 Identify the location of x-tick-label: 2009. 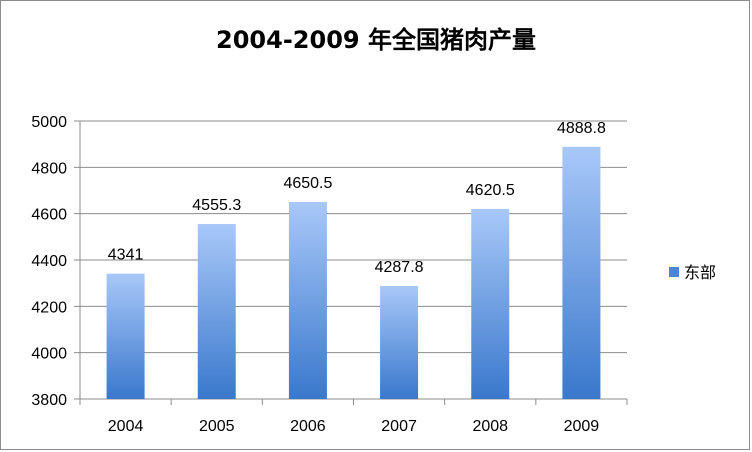
(582, 426).